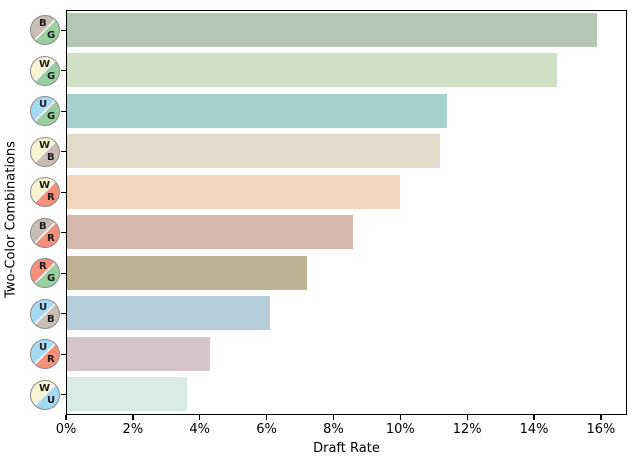 Image resolution: width=634 pixels, height=470 pixels. What do you see at coordinates (169, 313) in the screenshot?
I see `bar-UB` at bounding box center [169, 313].